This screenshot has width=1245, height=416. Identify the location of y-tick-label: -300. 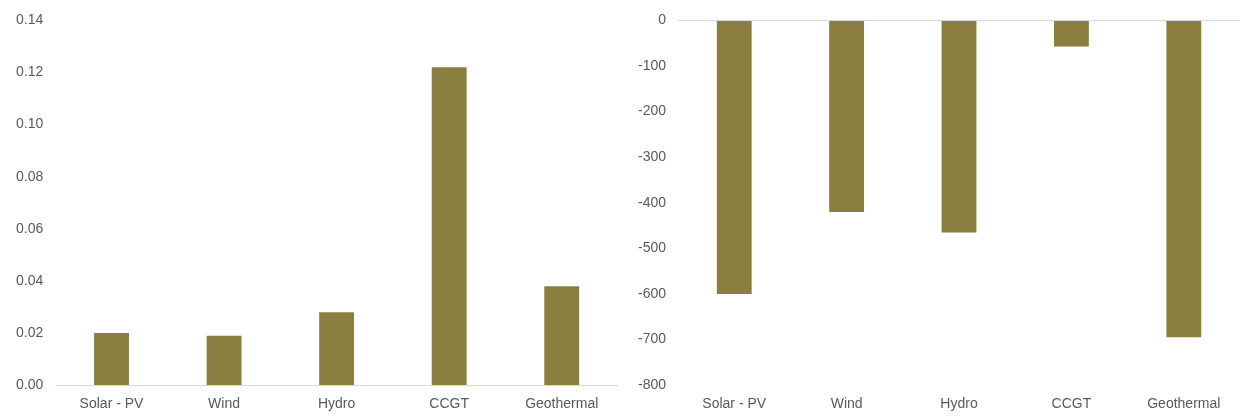
(652, 156).